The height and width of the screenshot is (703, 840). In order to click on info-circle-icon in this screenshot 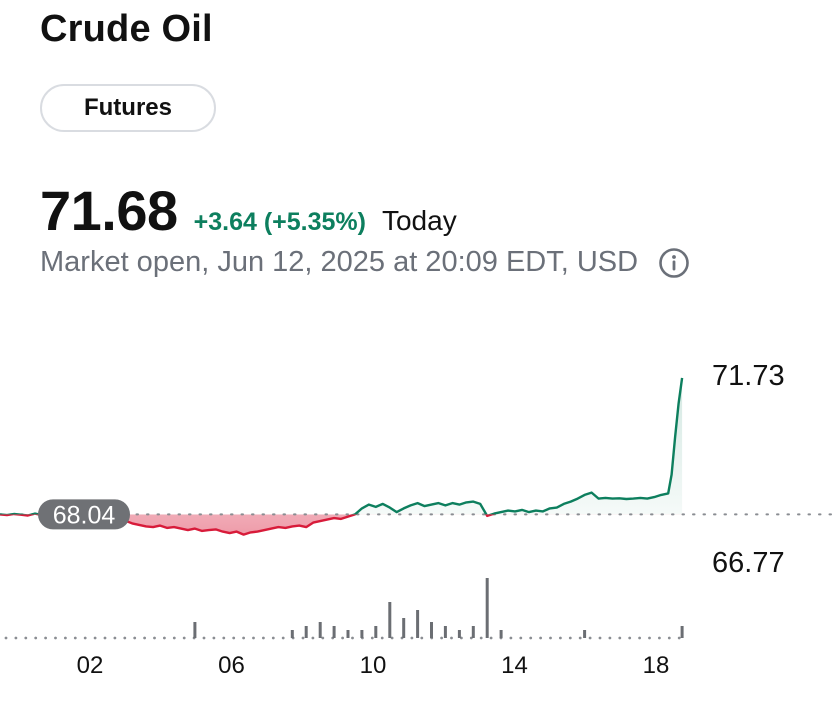, I will do `click(674, 263)`.